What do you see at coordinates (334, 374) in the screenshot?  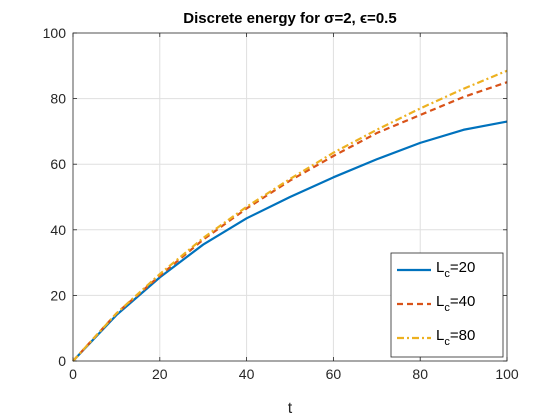 I see `x-tick-label: 60` at bounding box center [334, 374].